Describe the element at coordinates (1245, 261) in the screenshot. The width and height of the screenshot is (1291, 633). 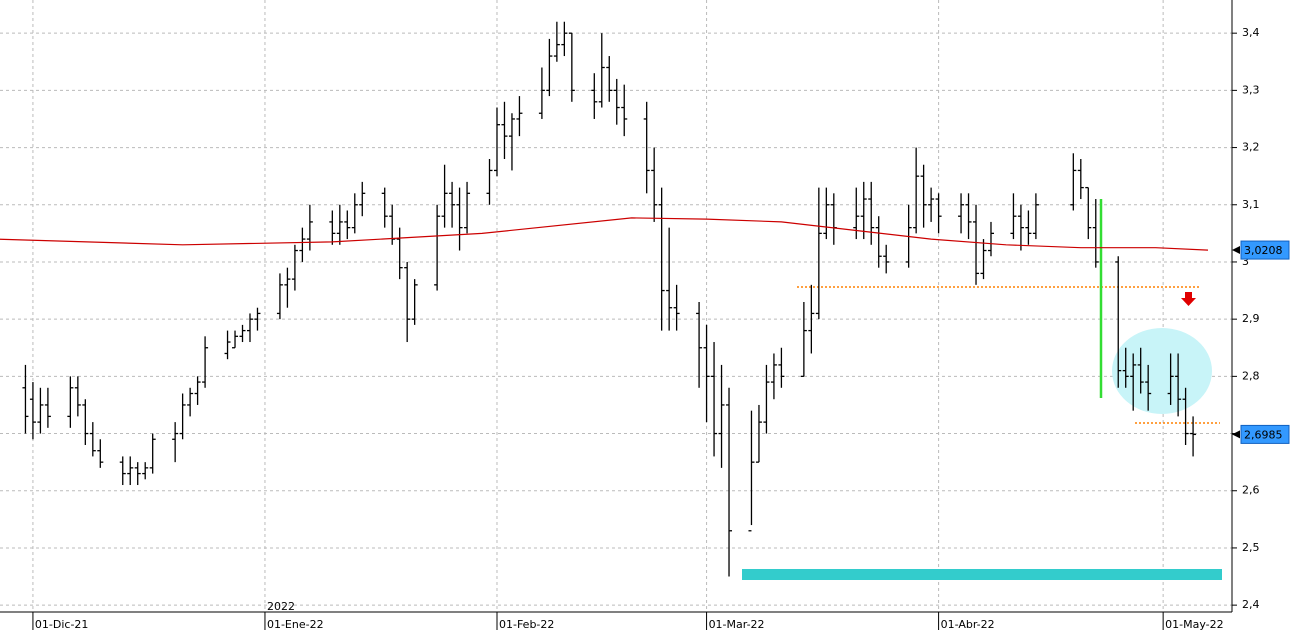
I see `y-tick-label: 3` at that location.